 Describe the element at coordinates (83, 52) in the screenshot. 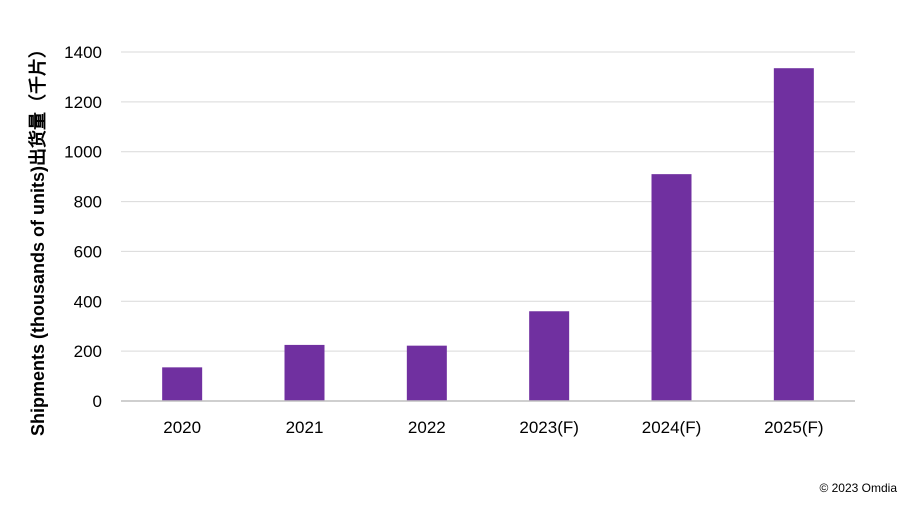

I see `y-tick-label: 1400` at that location.